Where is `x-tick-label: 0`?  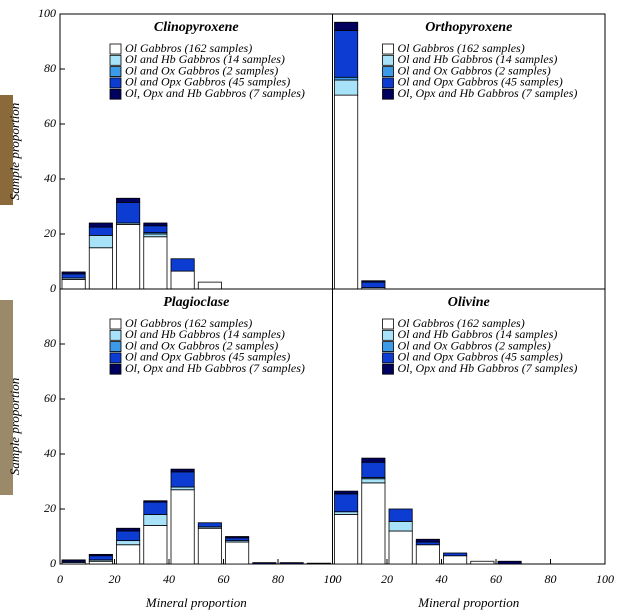
x-tick-label: 0 is located at coordinates (60, 579).